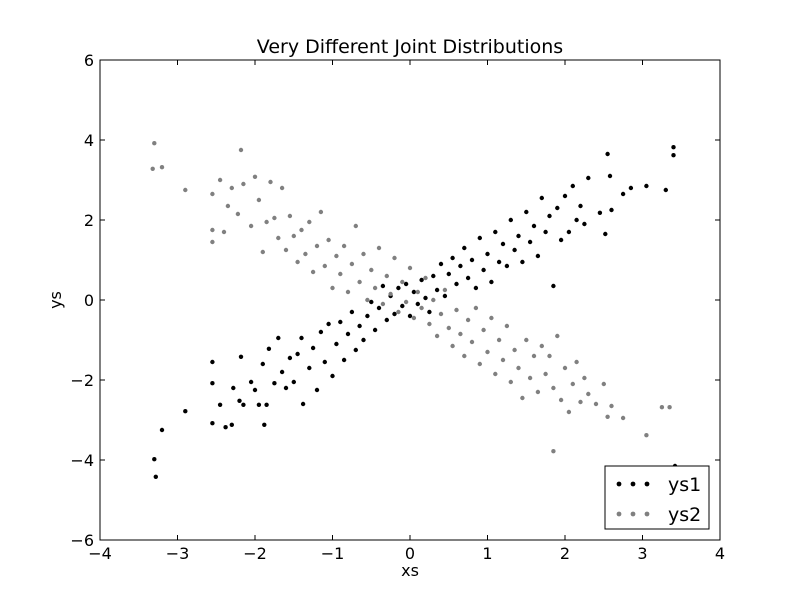 The width and height of the screenshot is (800, 600). Describe the element at coordinates (658, 485) in the screenshot. I see `legend-entry-ys1: ys1` at that location.